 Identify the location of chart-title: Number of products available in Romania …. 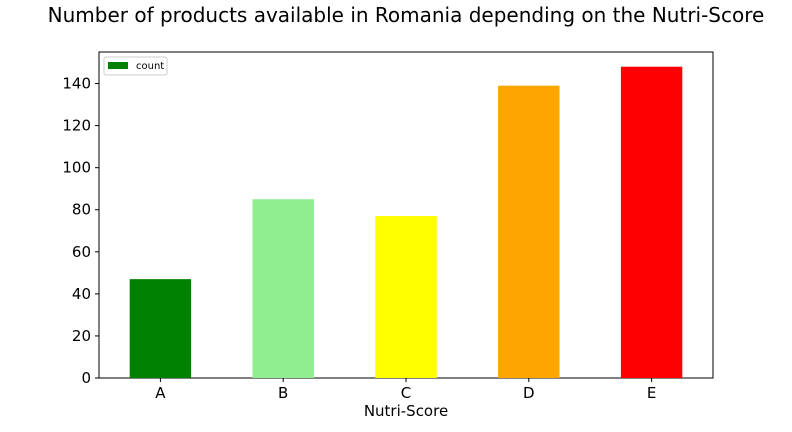
(406, 15).